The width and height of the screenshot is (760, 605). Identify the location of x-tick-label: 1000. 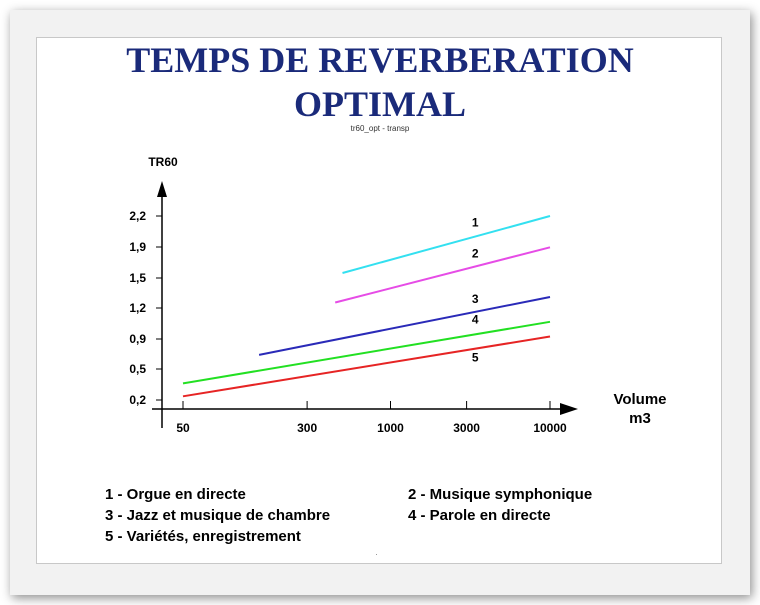
(390, 428).